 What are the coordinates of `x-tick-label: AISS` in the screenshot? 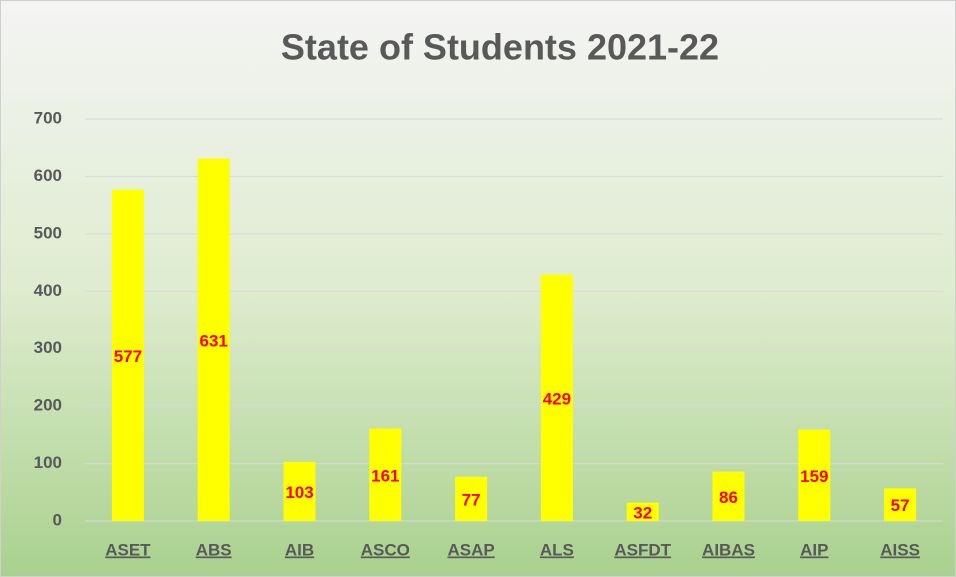 It's located at (900, 549).